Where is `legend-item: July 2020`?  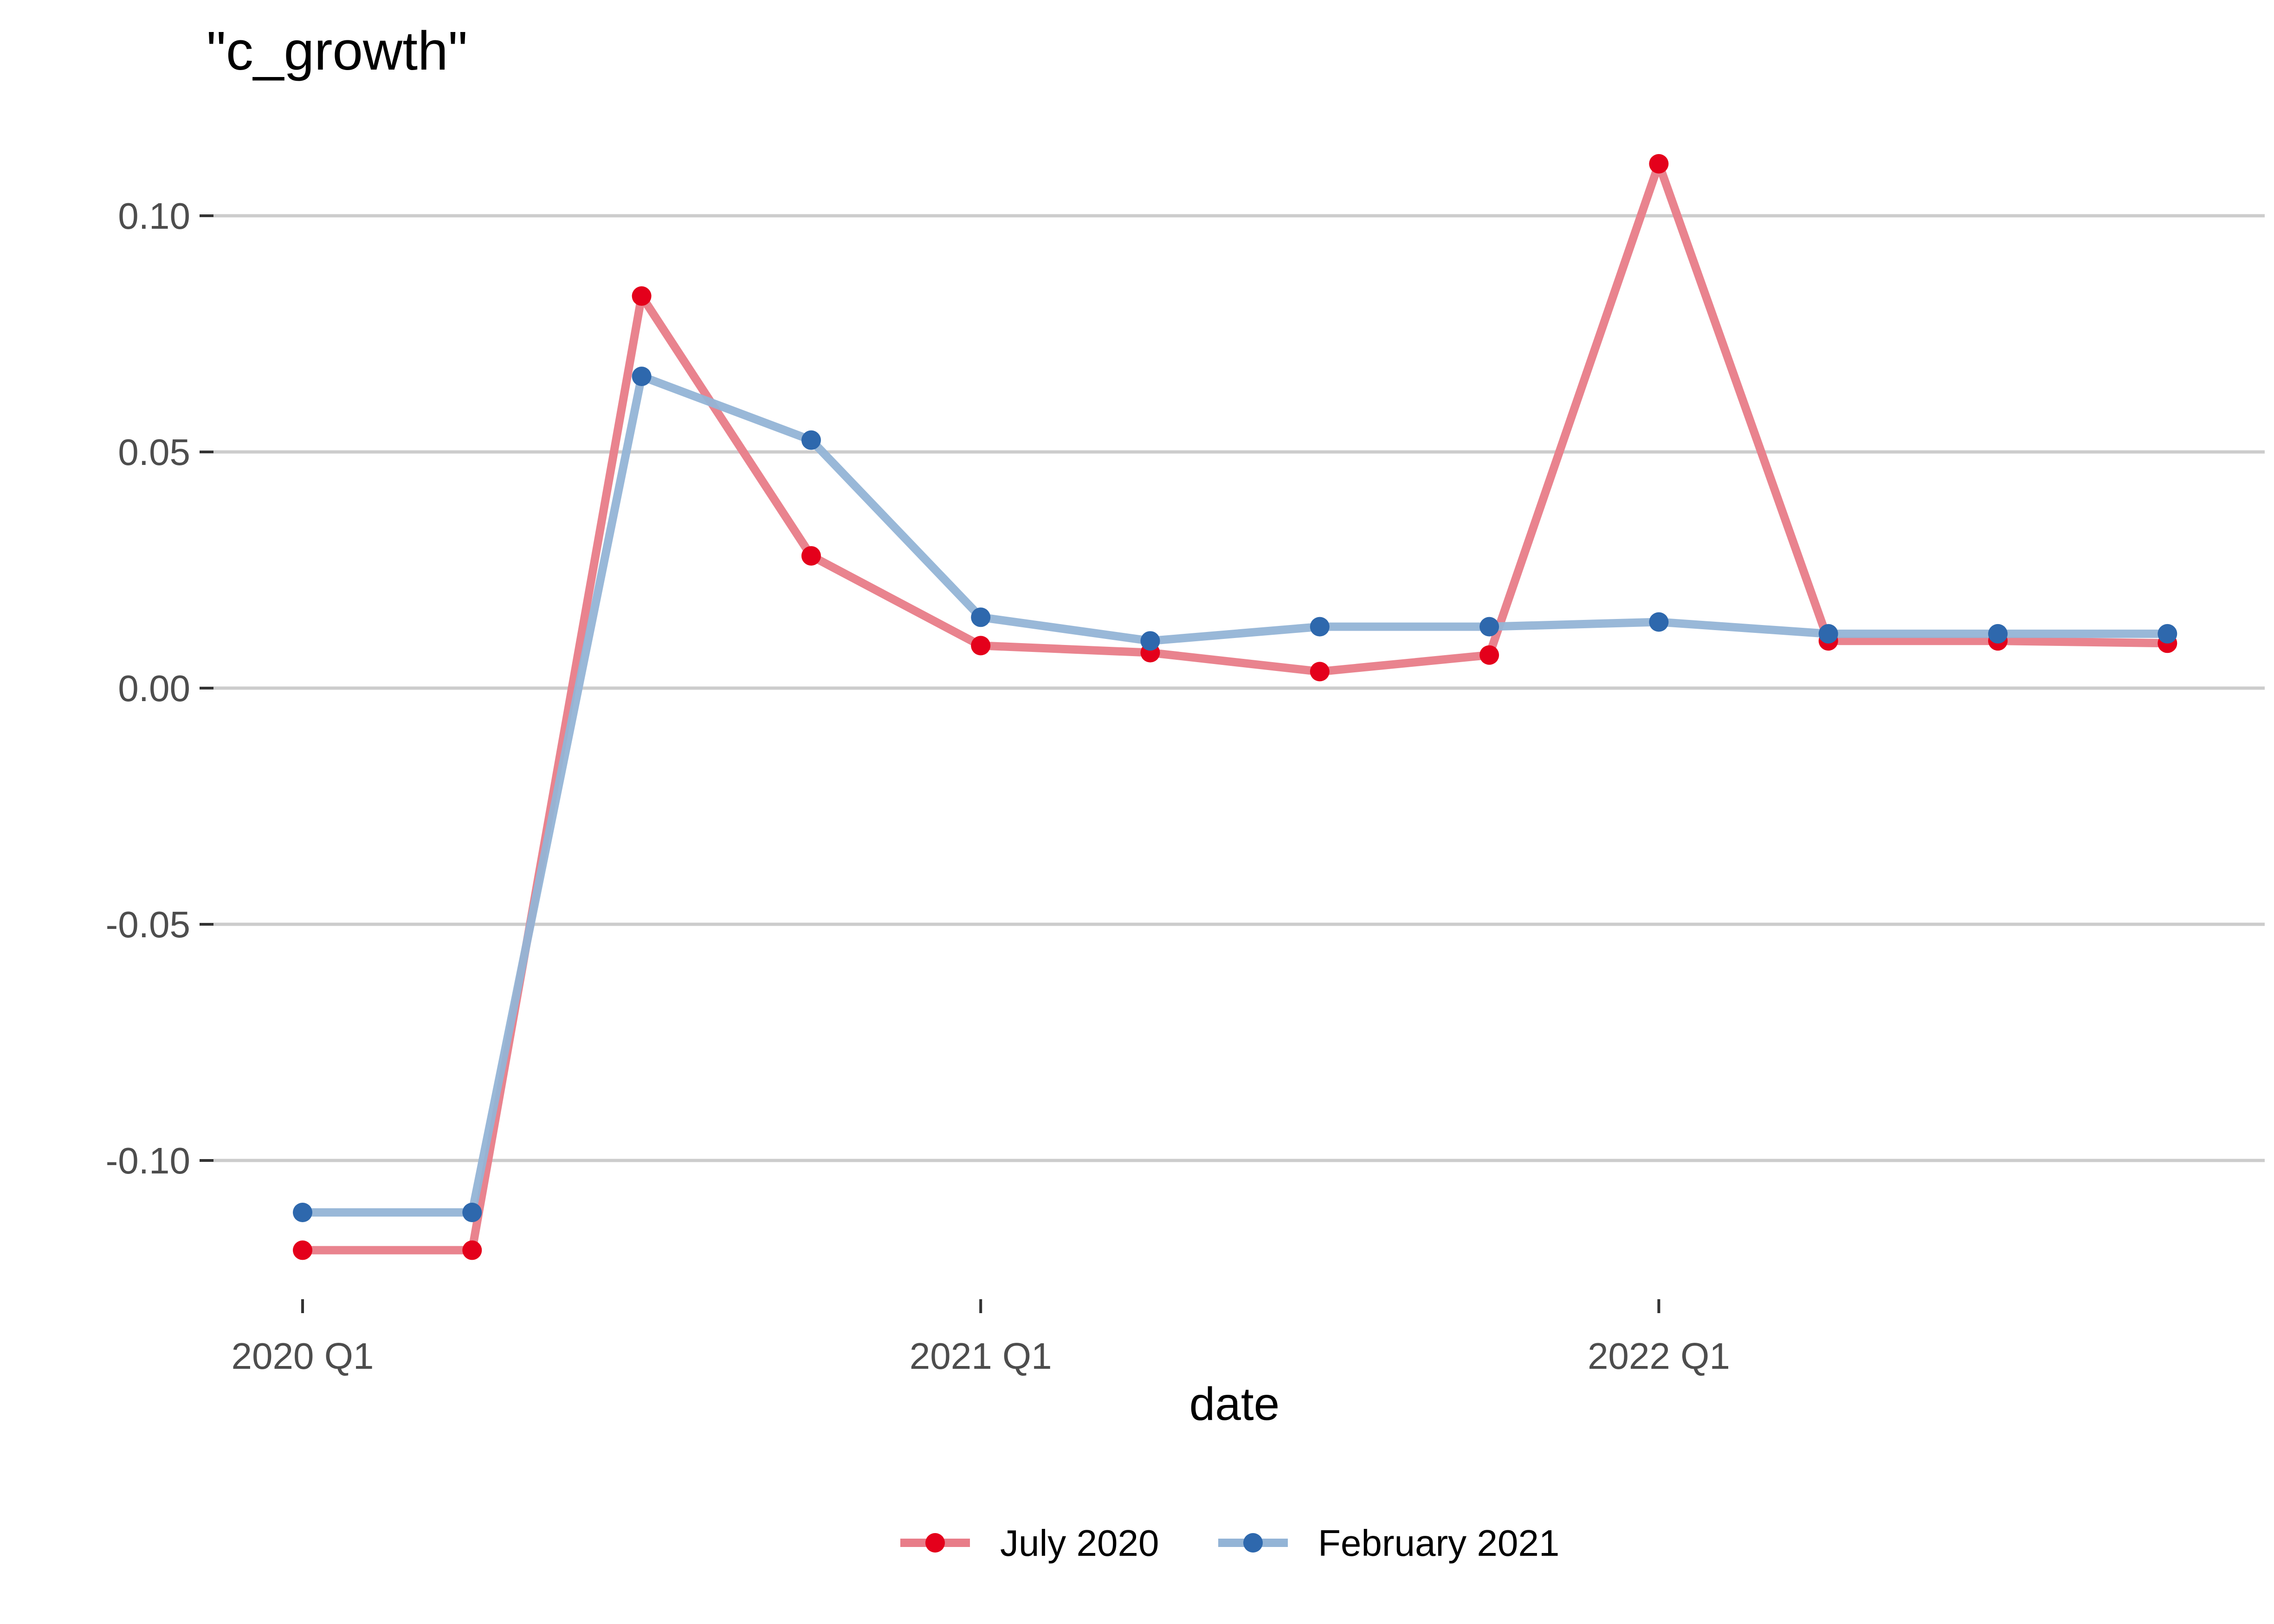
legend-item: July 2020 is located at coordinates (1029, 1543).